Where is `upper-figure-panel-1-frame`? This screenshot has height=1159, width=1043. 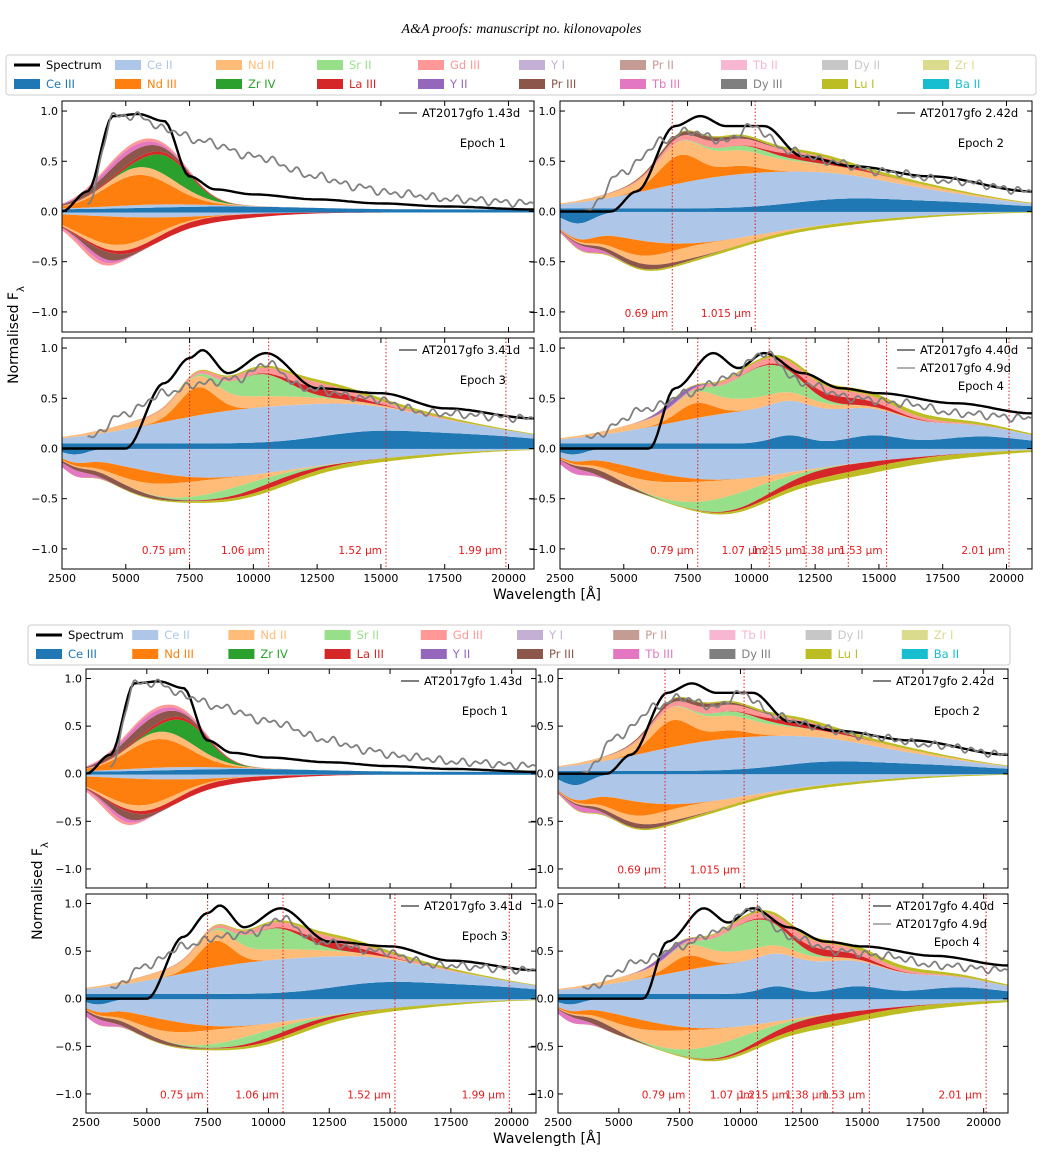
upper-figure-panel-1-frame is located at coordinates (298, 216).